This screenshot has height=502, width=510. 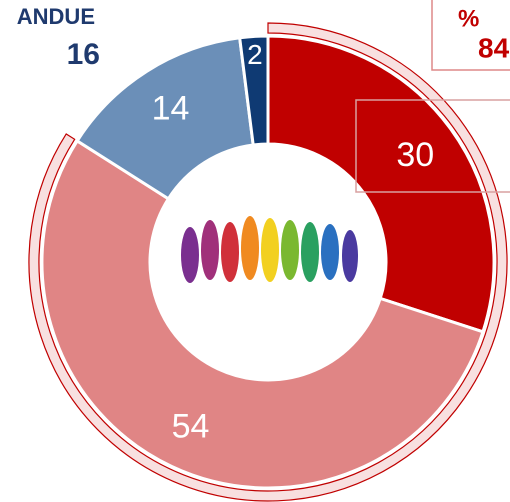 I want to click on label-box, so click(x=432, y=146).